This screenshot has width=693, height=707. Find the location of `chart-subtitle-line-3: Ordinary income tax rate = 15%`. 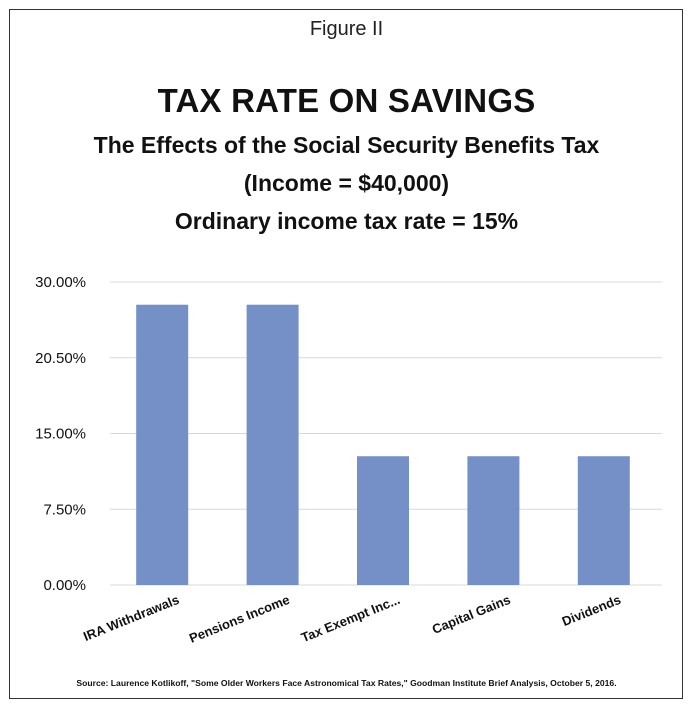

chart-subtitle-line-3: Ordinary income tax rate = 15% is located at coordinates (346, 221).